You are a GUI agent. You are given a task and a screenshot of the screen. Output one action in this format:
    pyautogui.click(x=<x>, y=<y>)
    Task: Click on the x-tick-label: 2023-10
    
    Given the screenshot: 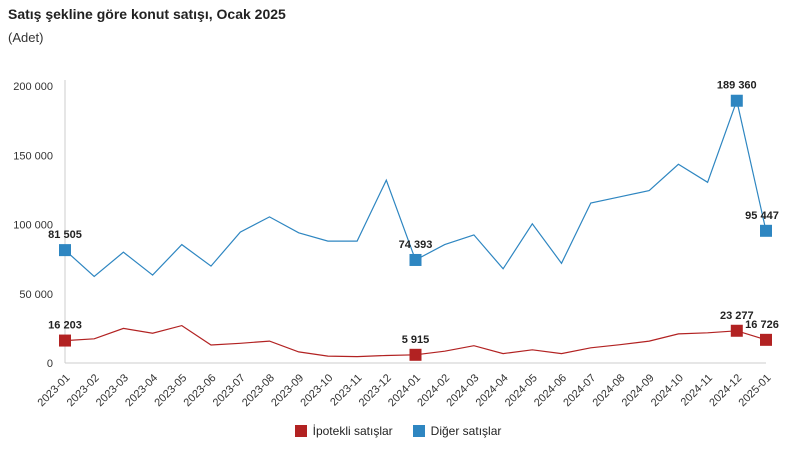 What is the action you would take?
    pyautogui.click(x=316, y=390)
    